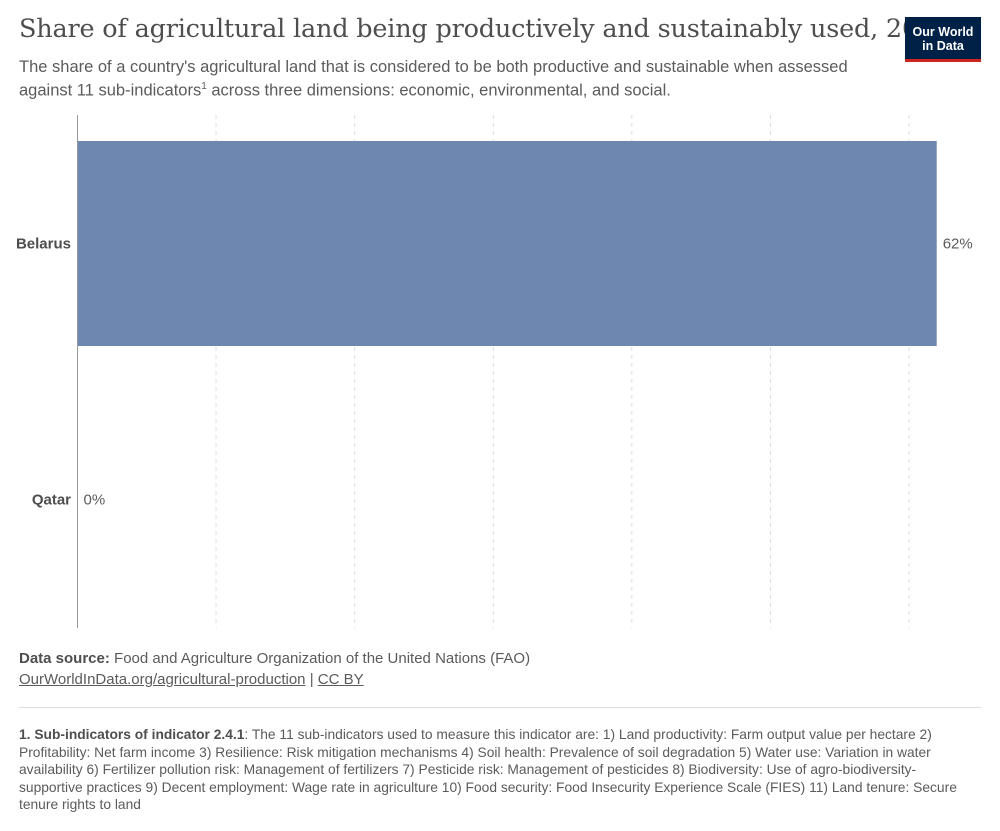  Describe the element at coordinates (204, 86) in the screenshot. I see `footnote-ref: 1` at that location.